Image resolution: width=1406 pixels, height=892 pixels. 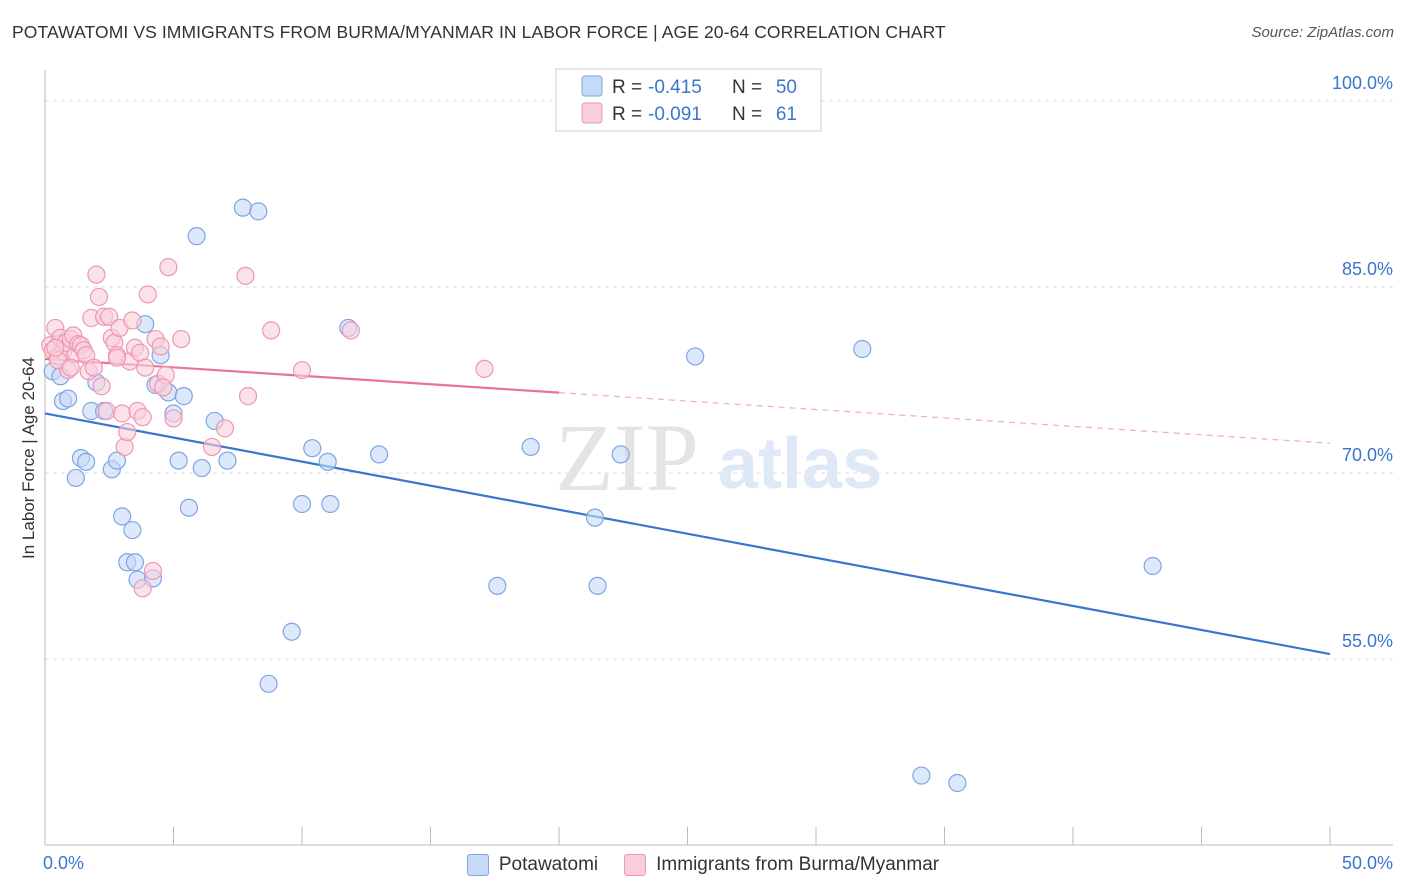 I want to click on stats-legend: R = -0.415 N = 50 R = -0.091 N = 61, so click(x=688, y=100).